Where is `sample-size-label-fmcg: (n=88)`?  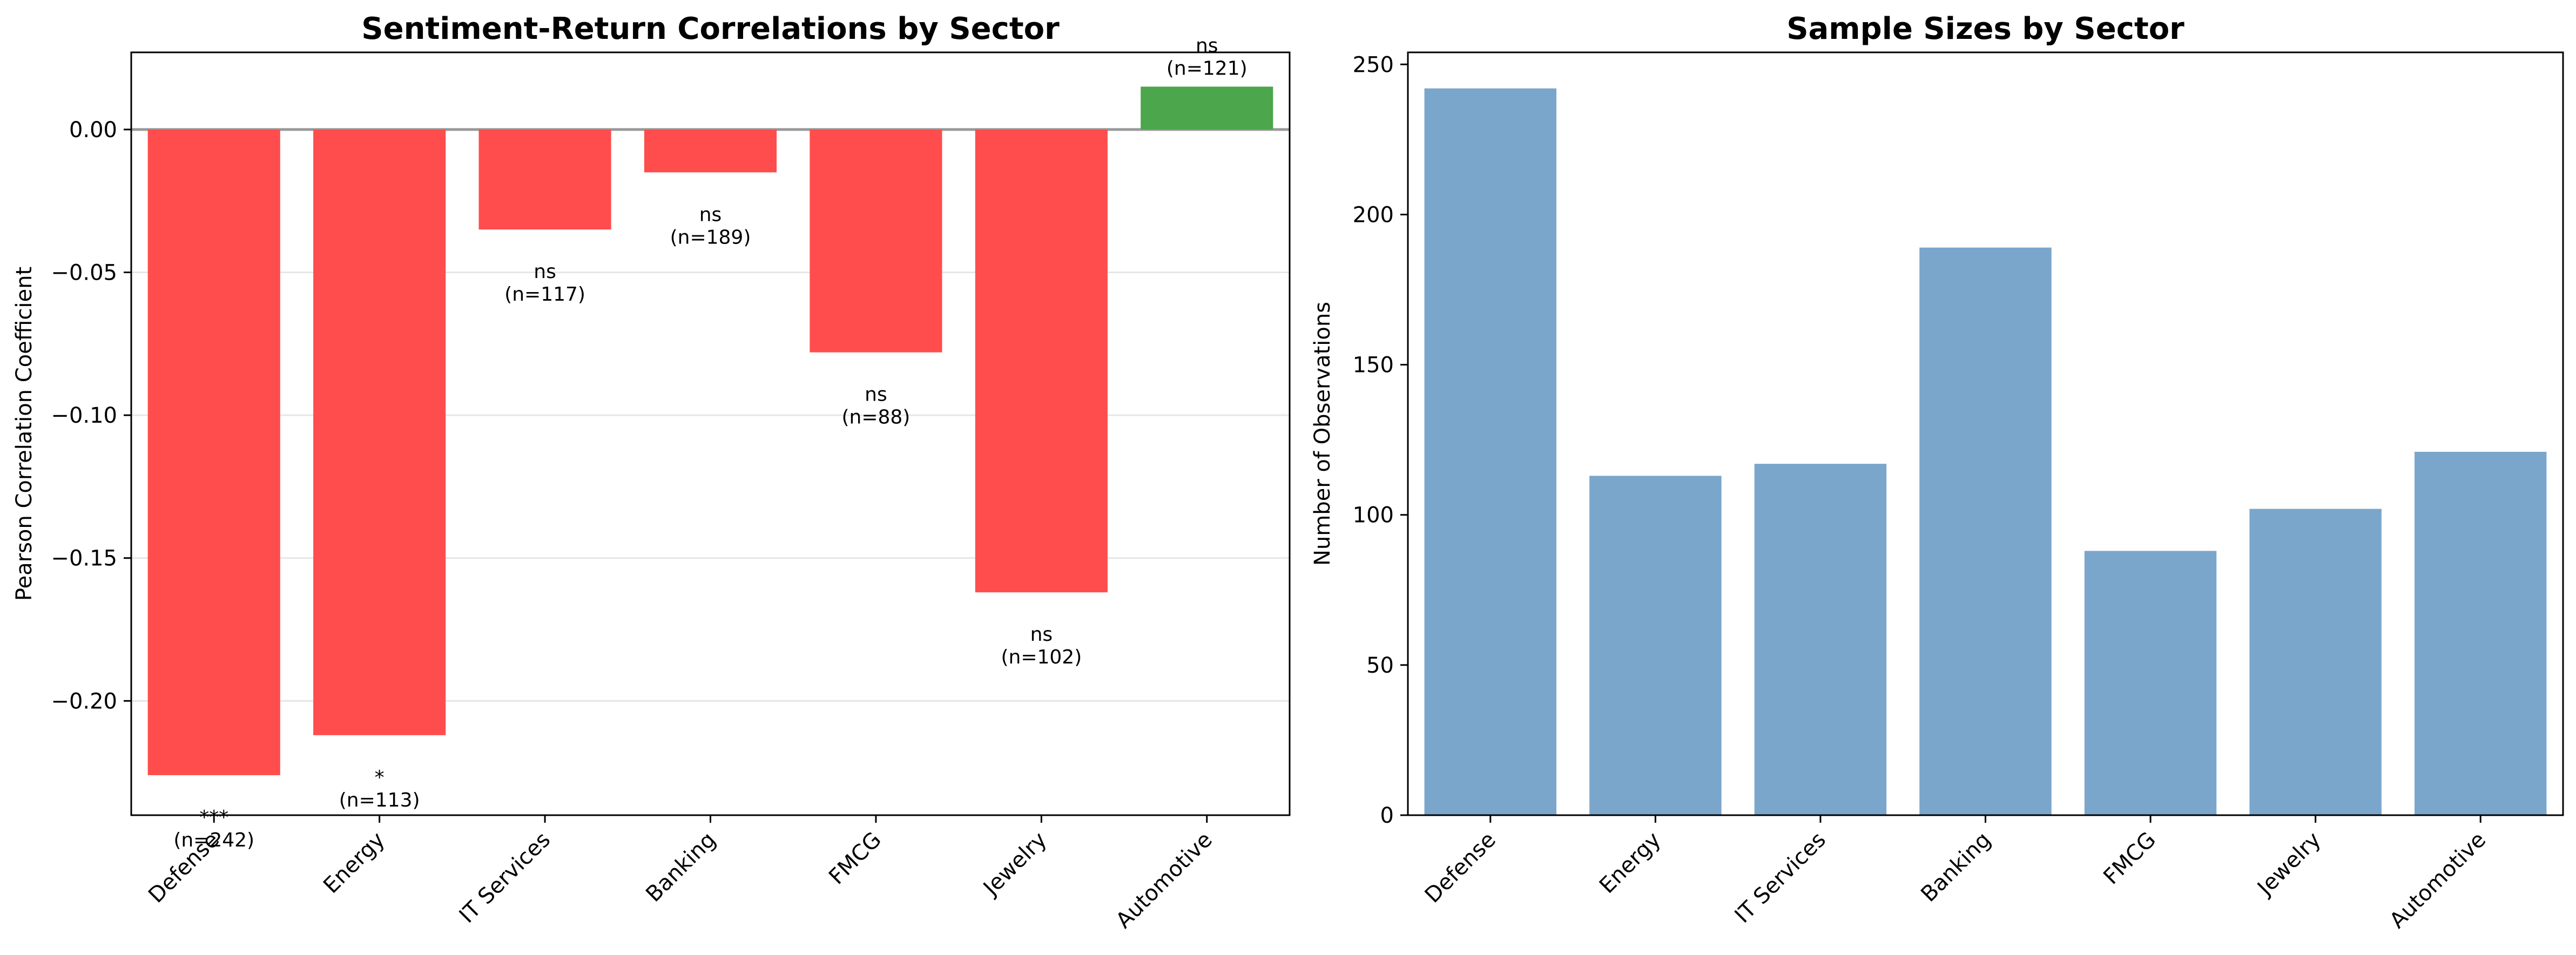
sample-size-label-fmcg: (n=88) is located at coordinates (875, 418).